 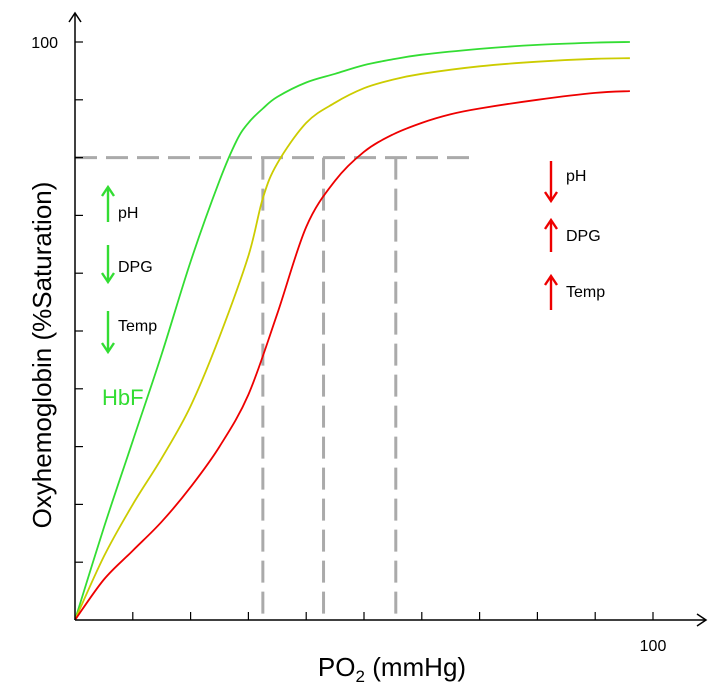 What do you see at coordinates (337, 667) in the screenshot?
I see `x-axis-label-main: PO` at bounding box center [337, 667].